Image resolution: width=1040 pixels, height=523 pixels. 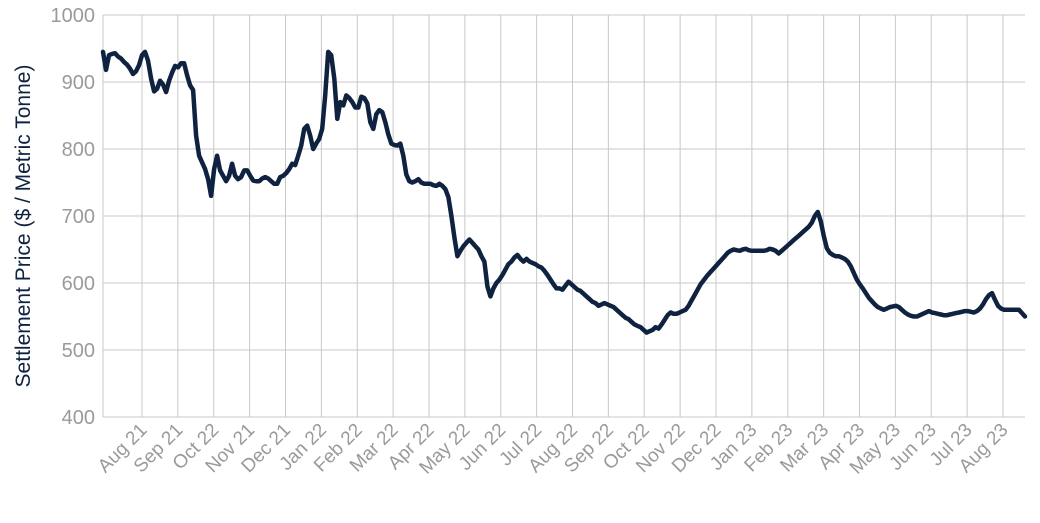 I want to click on y-tick-label: 700, so click(x=78, y=217).